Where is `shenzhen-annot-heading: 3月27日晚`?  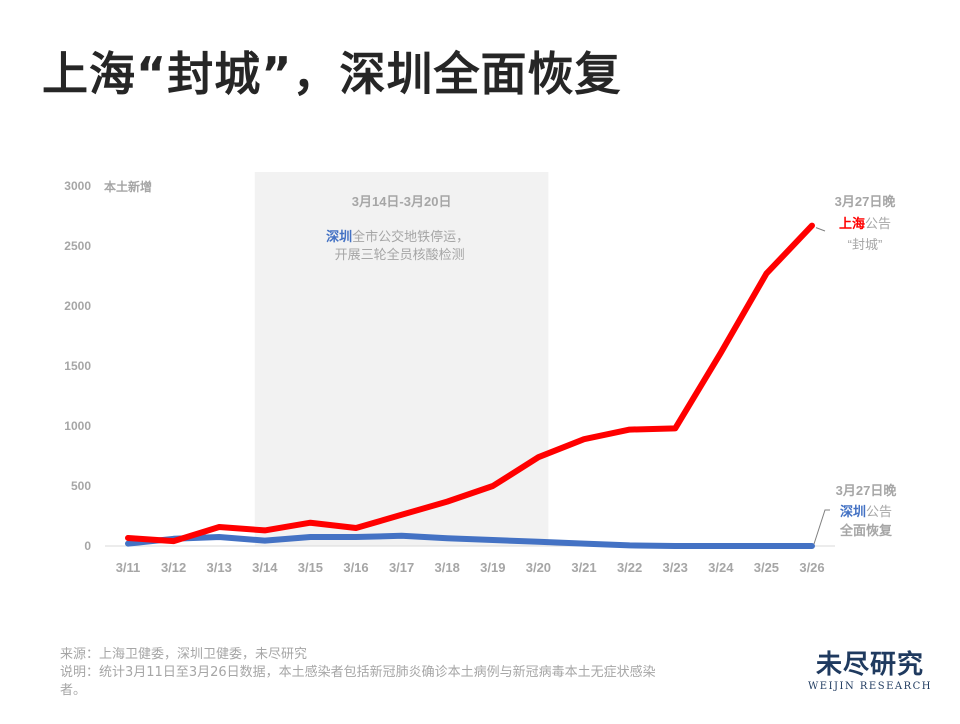 shenzhen-annot-heading: 3月27日晚 is located at coordinates (866, 490).